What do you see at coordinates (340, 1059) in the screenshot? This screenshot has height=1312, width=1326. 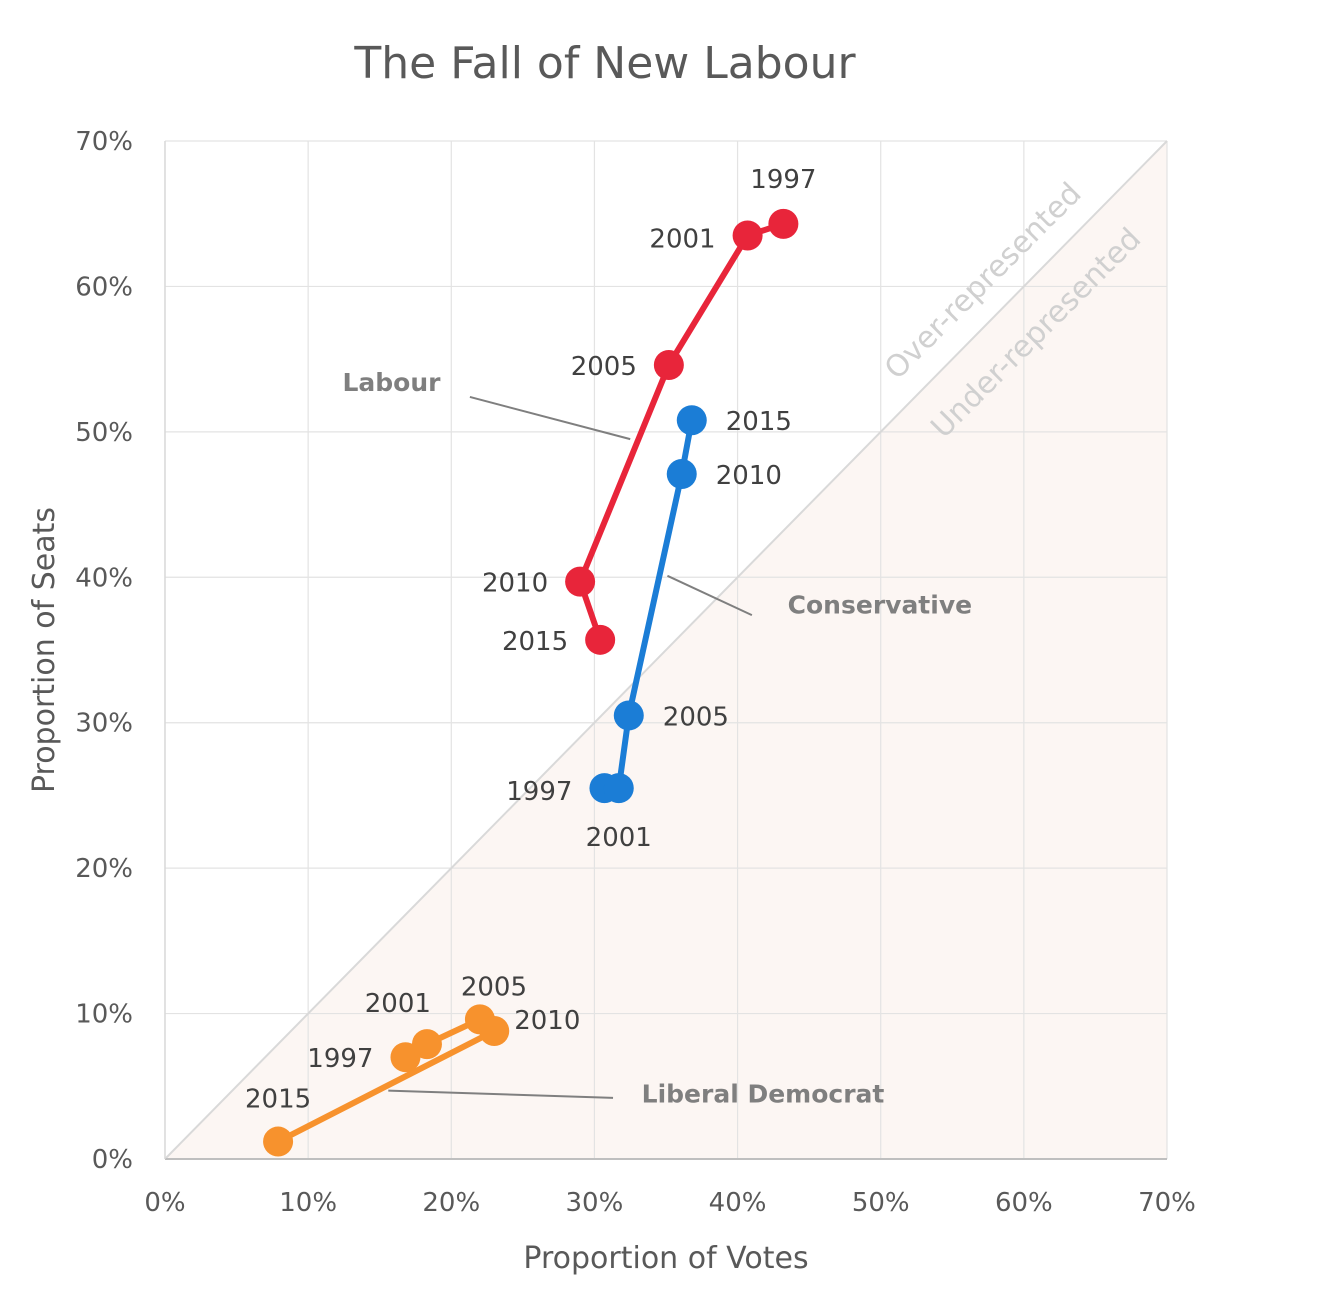 I see `data-label-liberal-democrat-1997: 1997` at bounding box center [340, 1059].